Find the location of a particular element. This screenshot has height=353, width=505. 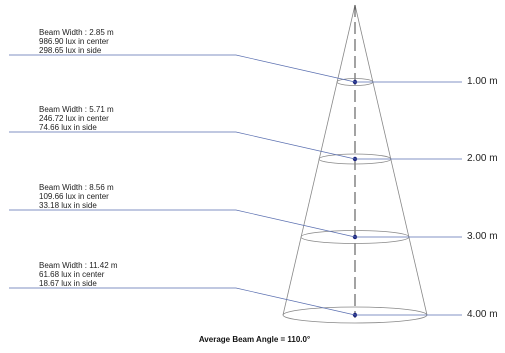

beam-width-label: Beam Width : 8.56 m is located at coordinates (76, 187).